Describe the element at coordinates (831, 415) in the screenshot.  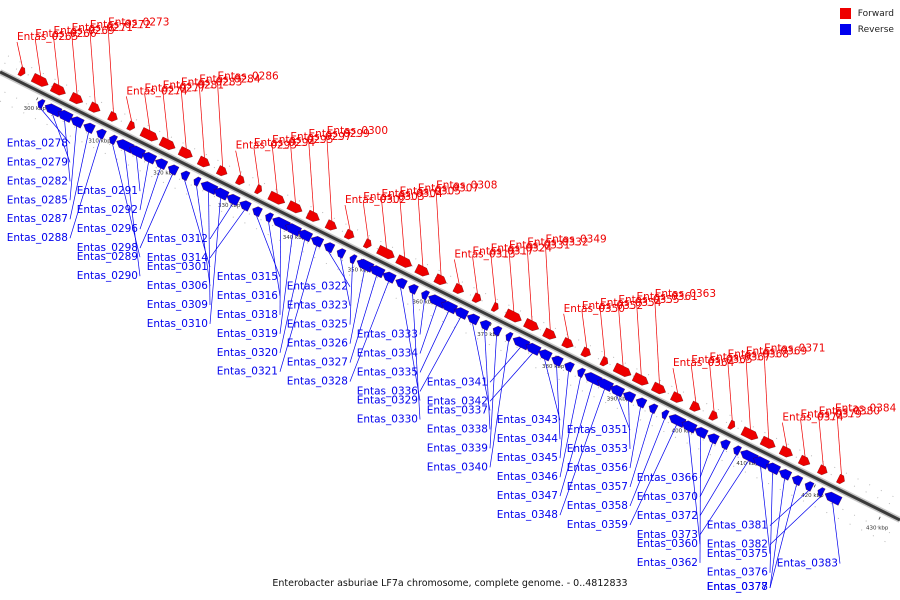
I see `gene-label: Entas_0379` at that location.